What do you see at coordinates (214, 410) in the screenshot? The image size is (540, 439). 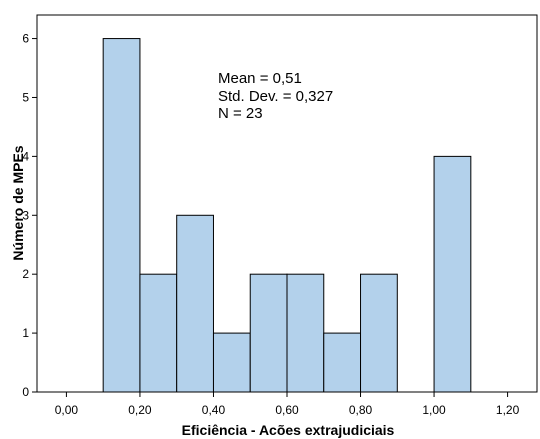 I see `x-tick-label: 0,40` at bounding box center [214, 410].